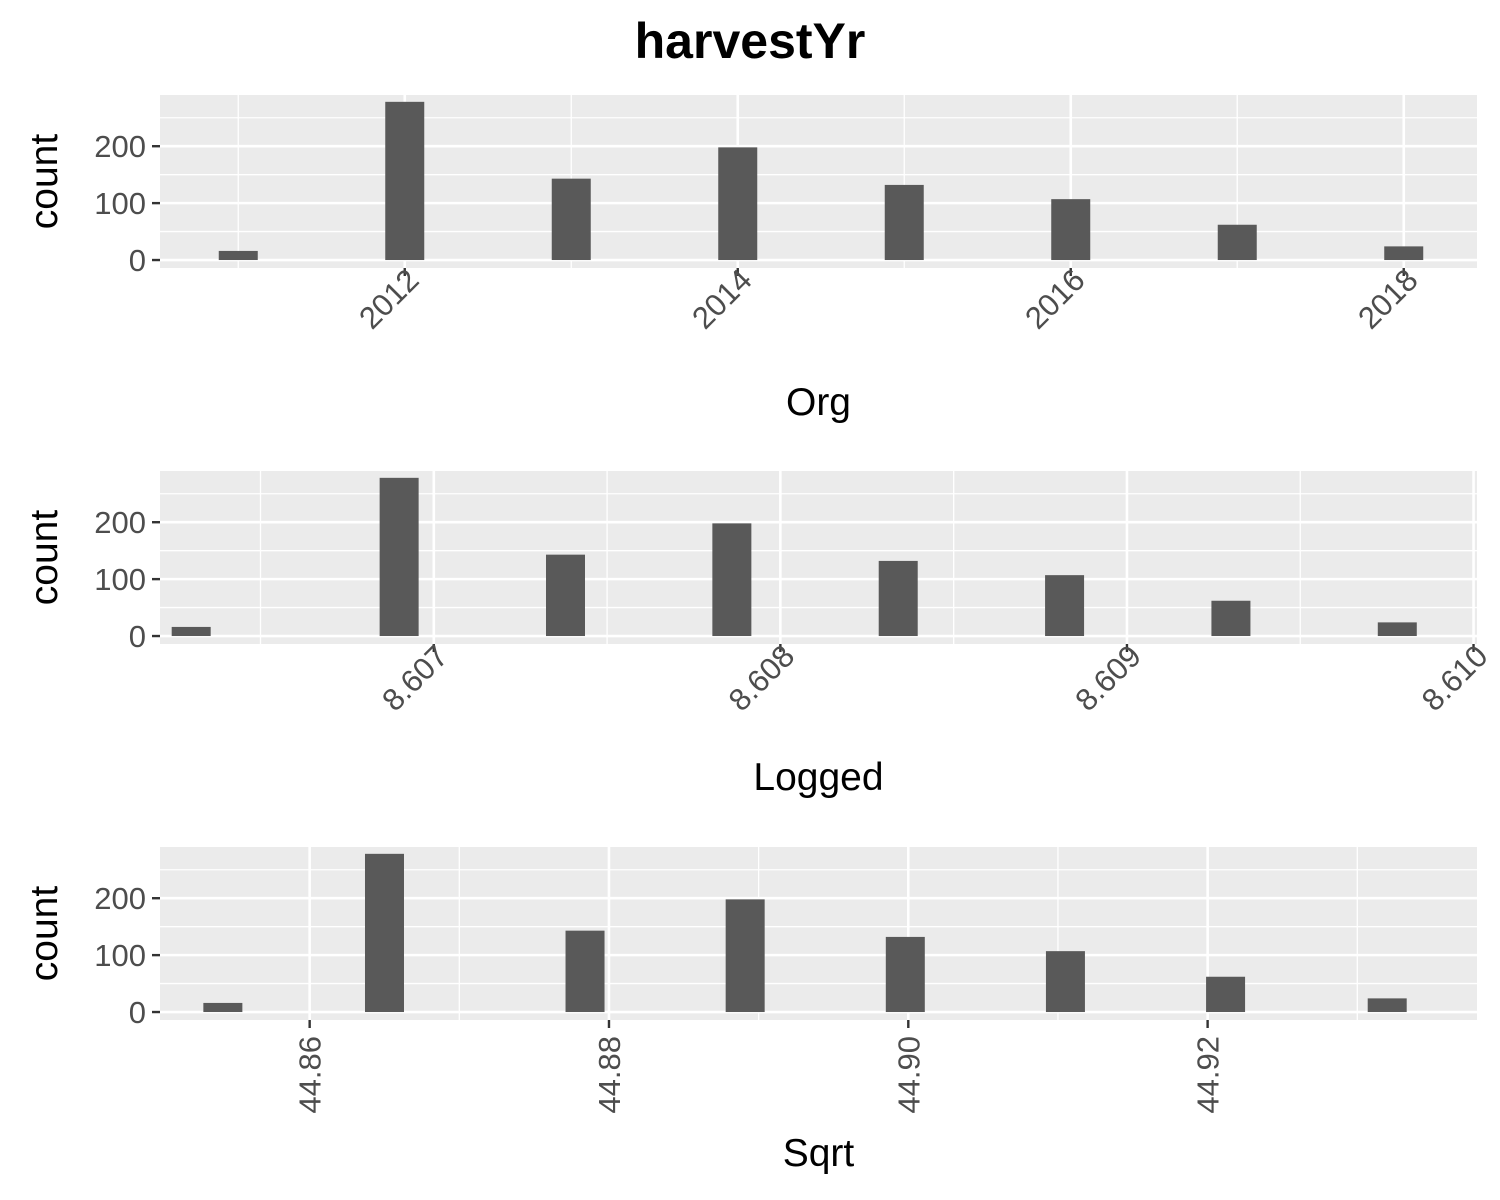  I want to click on x-tick-label: 2014, so click(722, 299).